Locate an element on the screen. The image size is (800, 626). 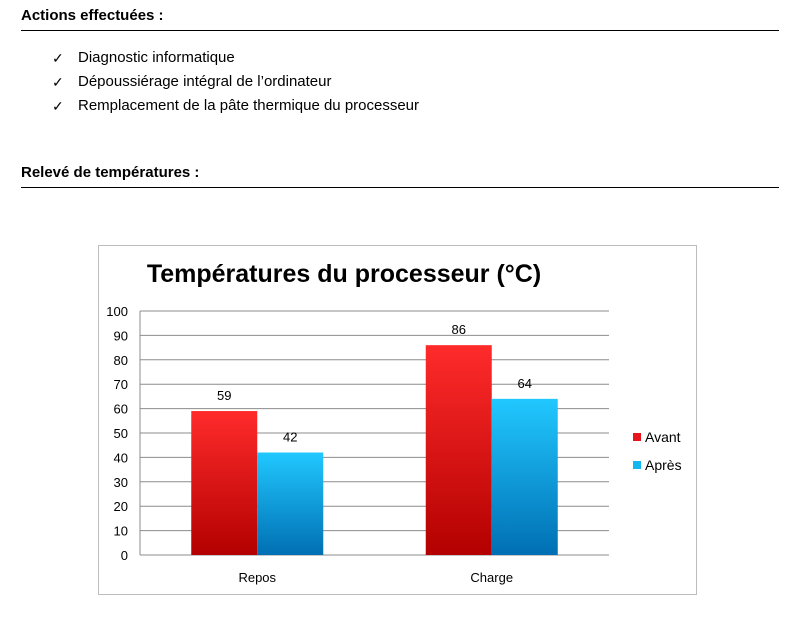
legend-swatch-apres is located at coordinates (637, 465).